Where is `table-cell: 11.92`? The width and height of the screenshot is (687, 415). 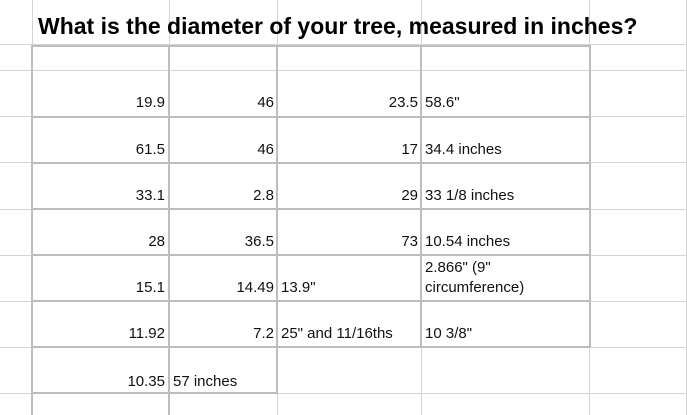 table-cell: 11.92 is located at coordinates (146, 333).